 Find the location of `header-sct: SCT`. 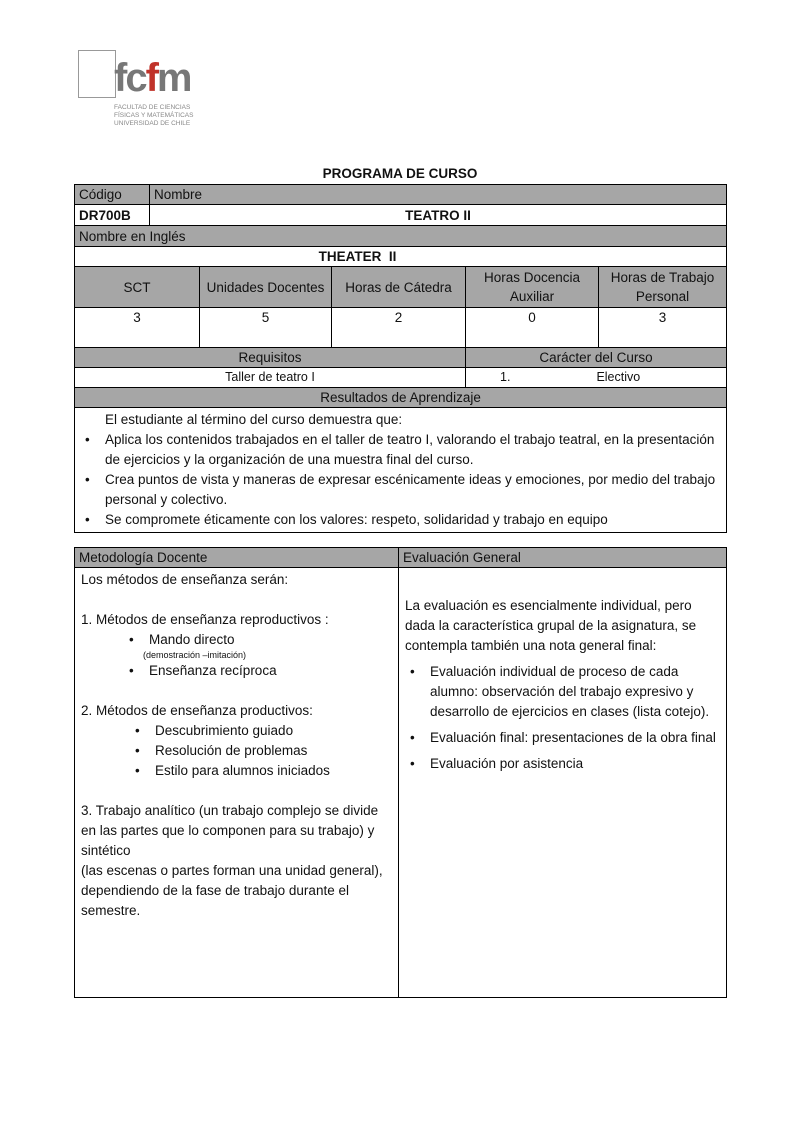

header-sct: SCT is located at coordinates (137, 287).